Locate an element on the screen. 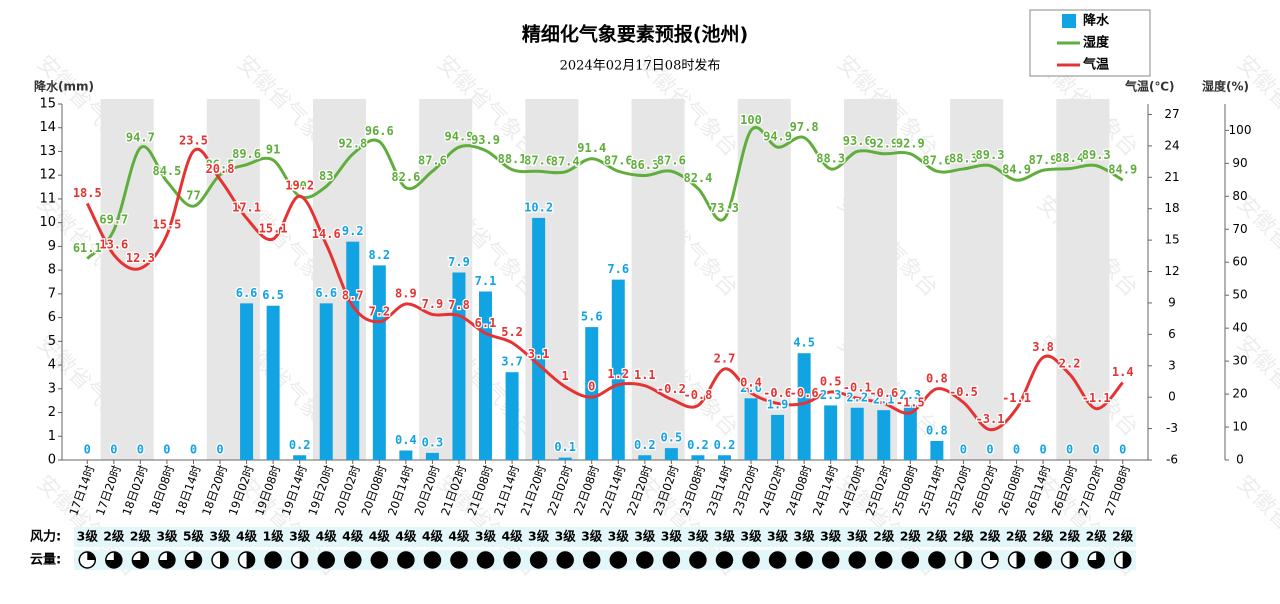  x-tick-label: 27日02时 is located at coordinates (1090, 490).